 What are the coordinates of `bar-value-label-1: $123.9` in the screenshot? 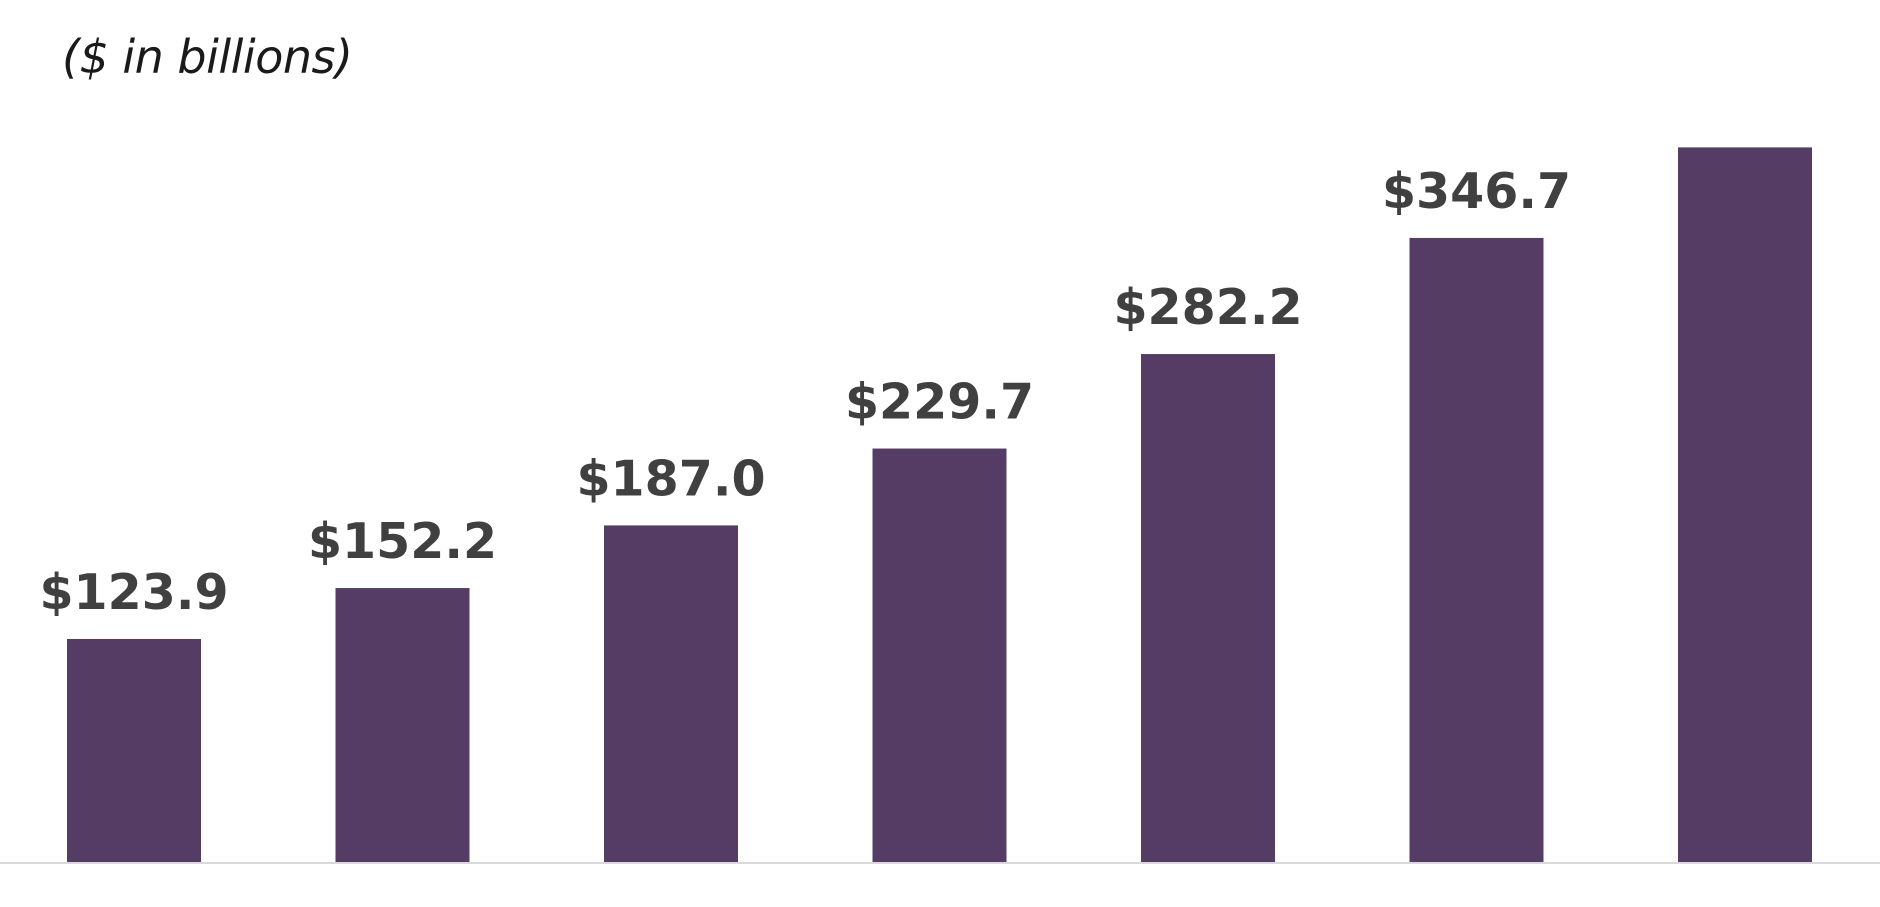 It's located at (133, 592).